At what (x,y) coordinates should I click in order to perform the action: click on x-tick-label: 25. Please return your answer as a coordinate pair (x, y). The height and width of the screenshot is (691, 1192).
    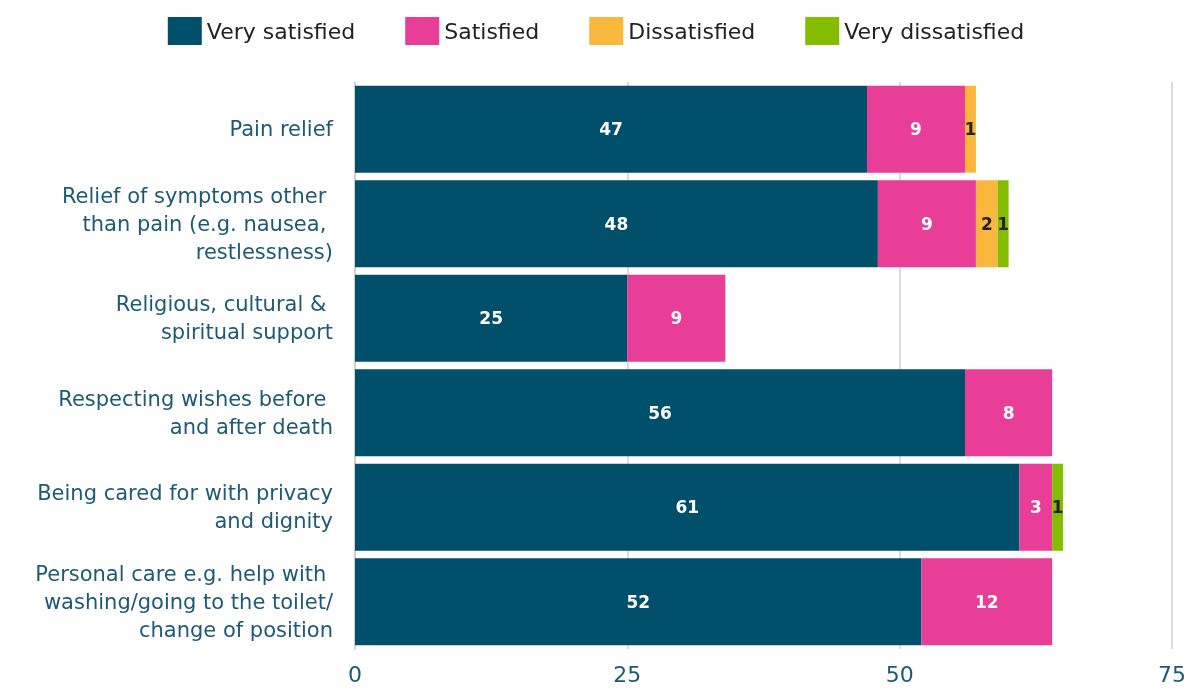
    Looking at the image, I should click on (627, 674).